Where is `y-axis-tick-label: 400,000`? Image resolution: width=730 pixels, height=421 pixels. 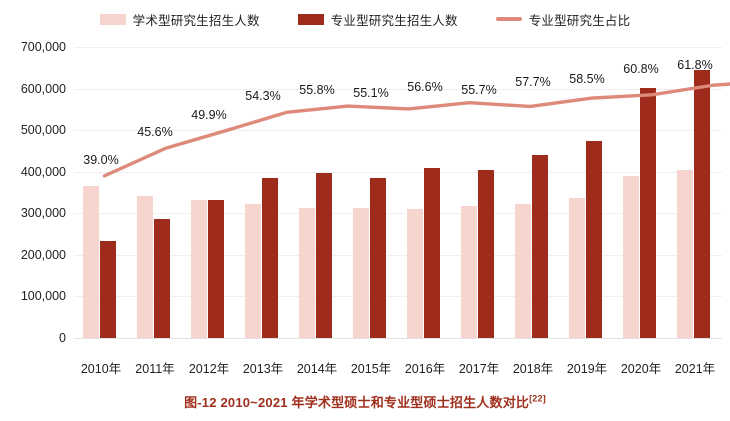
y-axis-tick-label: 400,000 is located at coordinates (43, 171).